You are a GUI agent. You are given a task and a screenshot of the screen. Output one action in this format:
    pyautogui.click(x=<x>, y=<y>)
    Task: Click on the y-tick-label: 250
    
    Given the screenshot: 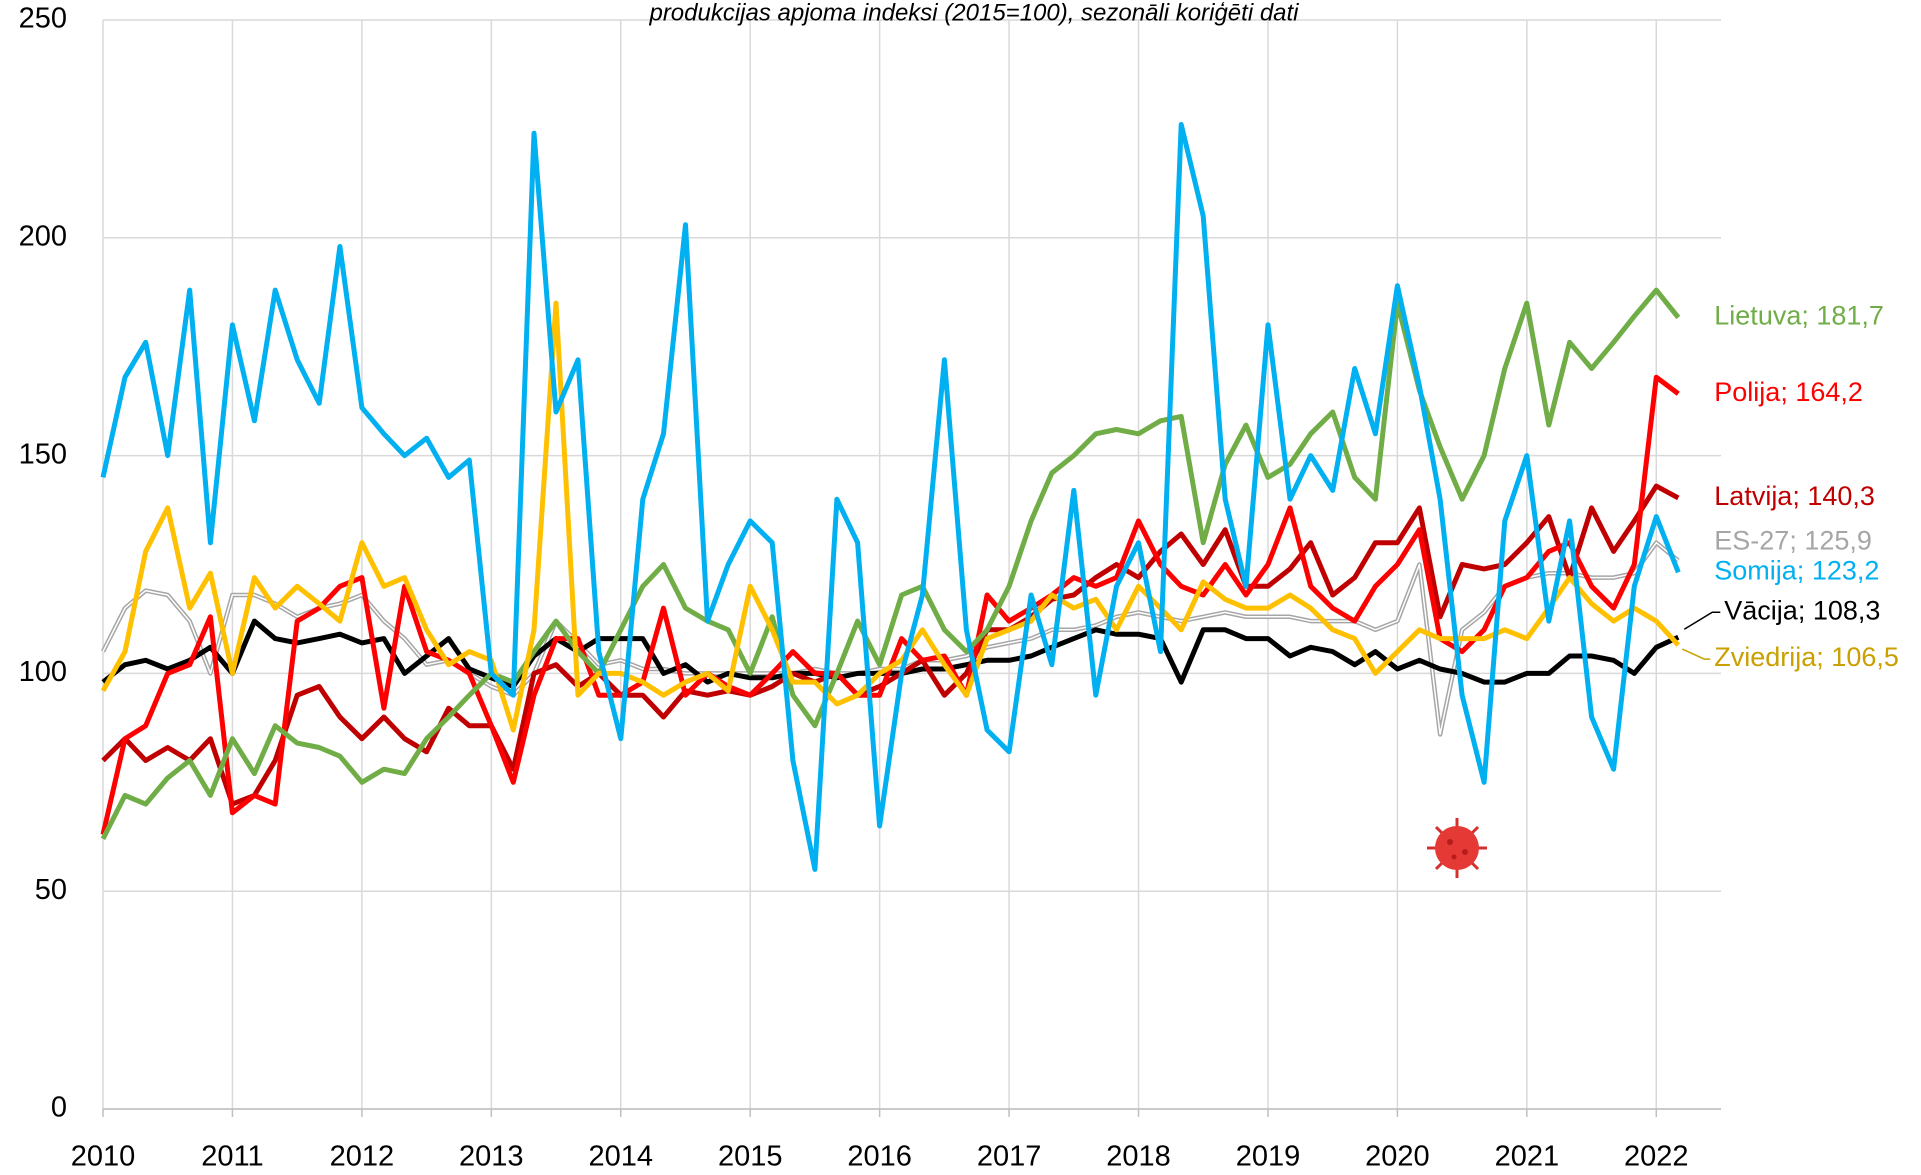 What is the action you would take?
    pyautogui.click(x=43, y=19)
    